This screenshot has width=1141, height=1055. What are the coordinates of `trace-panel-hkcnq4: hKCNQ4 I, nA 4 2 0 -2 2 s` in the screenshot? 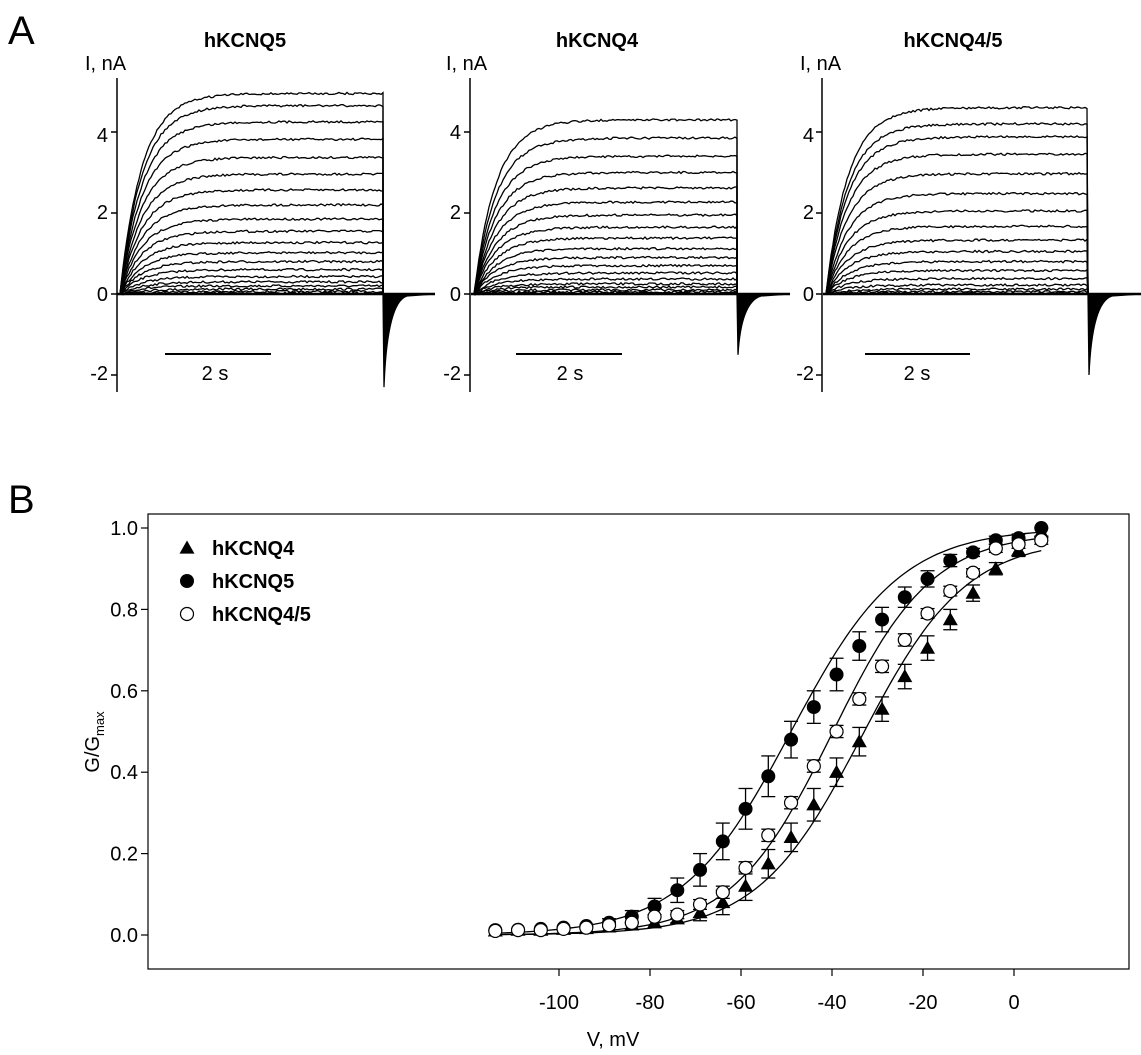 It's located at (617, 211).